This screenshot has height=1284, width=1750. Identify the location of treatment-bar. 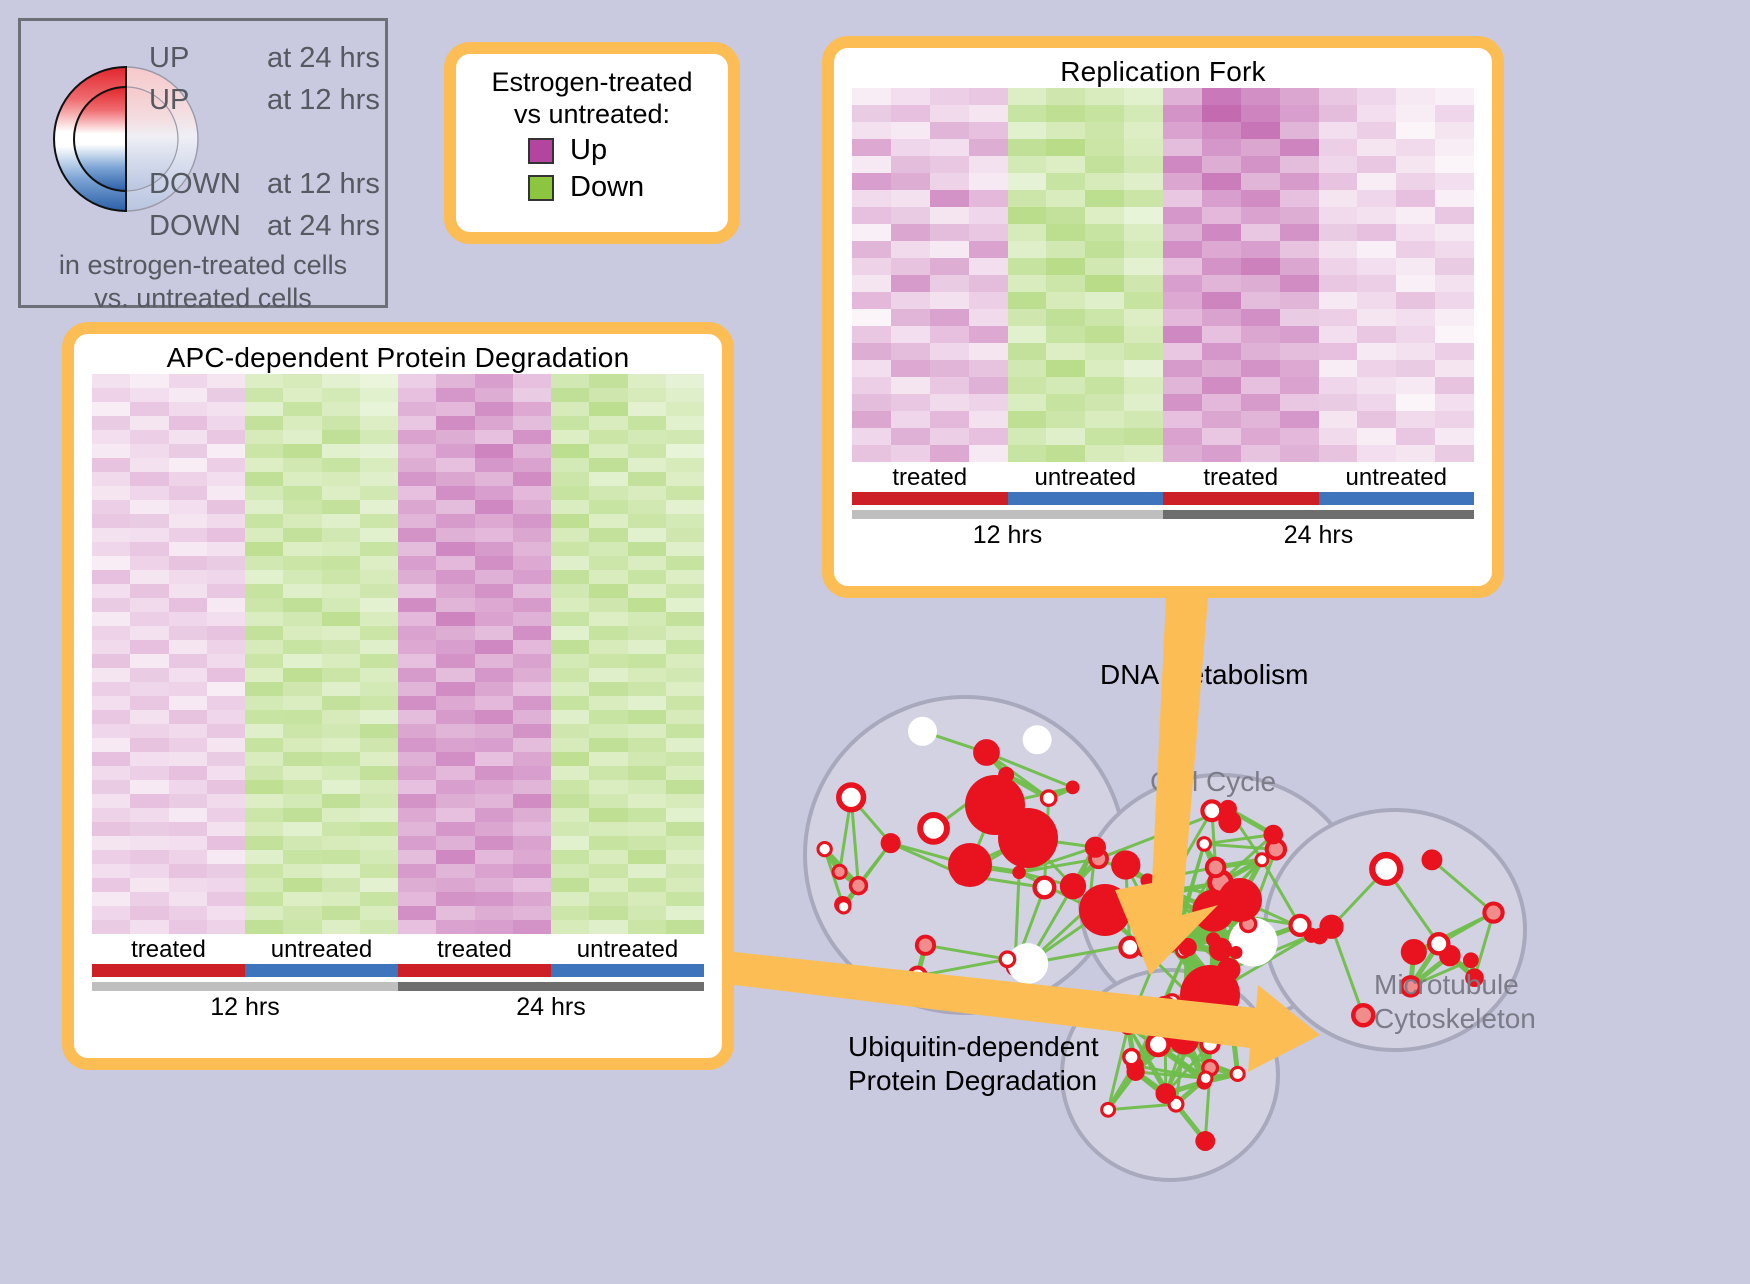
(1086, 498).